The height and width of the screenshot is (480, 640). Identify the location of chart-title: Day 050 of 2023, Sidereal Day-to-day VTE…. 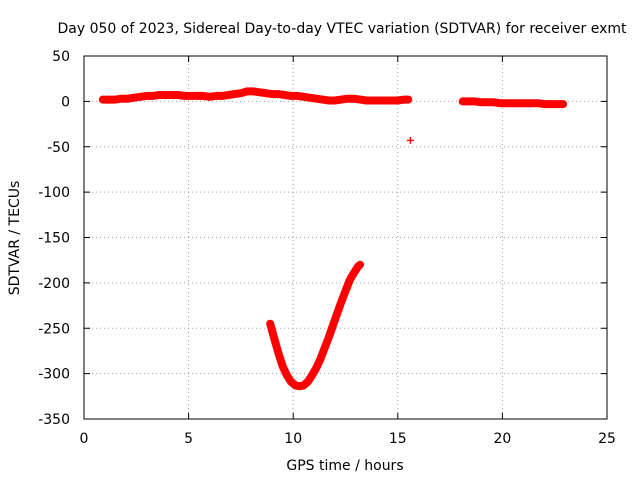
(343, 29).